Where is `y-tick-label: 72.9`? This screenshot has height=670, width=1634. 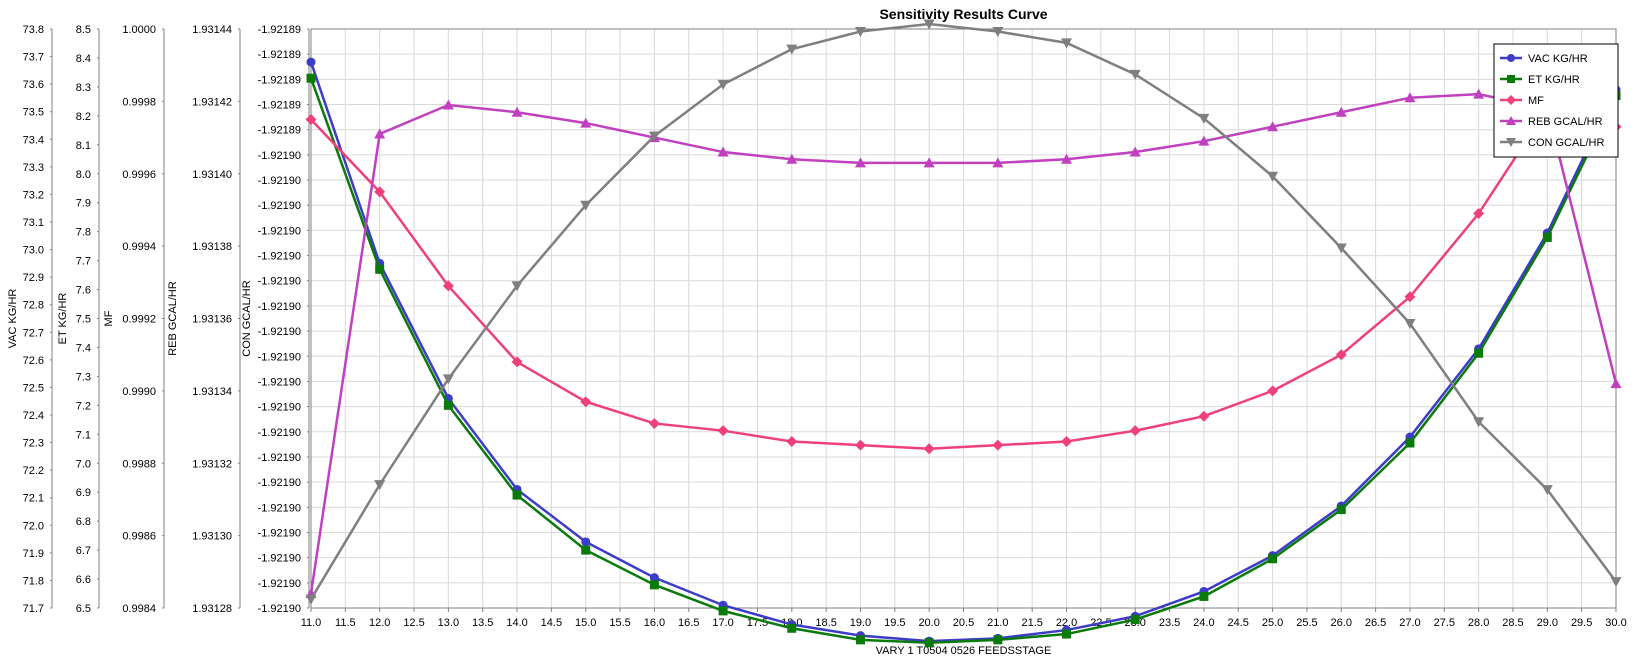
y-tick-label: 72.9 is located at coordinates (33, 278).